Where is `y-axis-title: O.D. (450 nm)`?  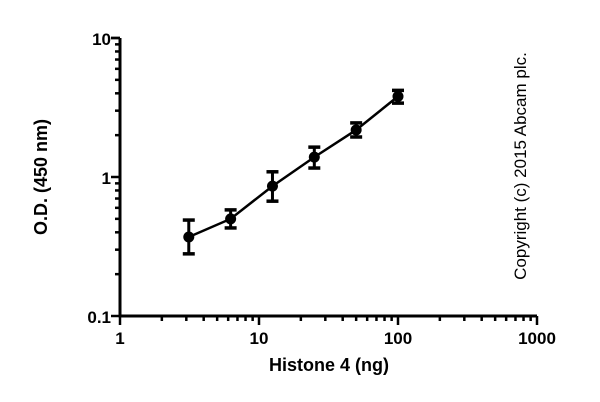
y-axis-title: O.D. (450 nm) is located at coordinates (41, 177).